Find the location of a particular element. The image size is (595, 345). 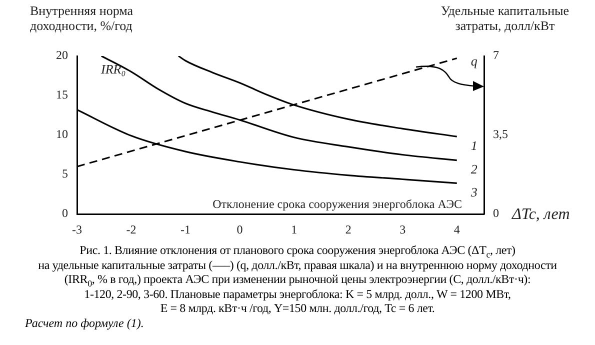

series-label: 1 is located at coordinates (474, 145).